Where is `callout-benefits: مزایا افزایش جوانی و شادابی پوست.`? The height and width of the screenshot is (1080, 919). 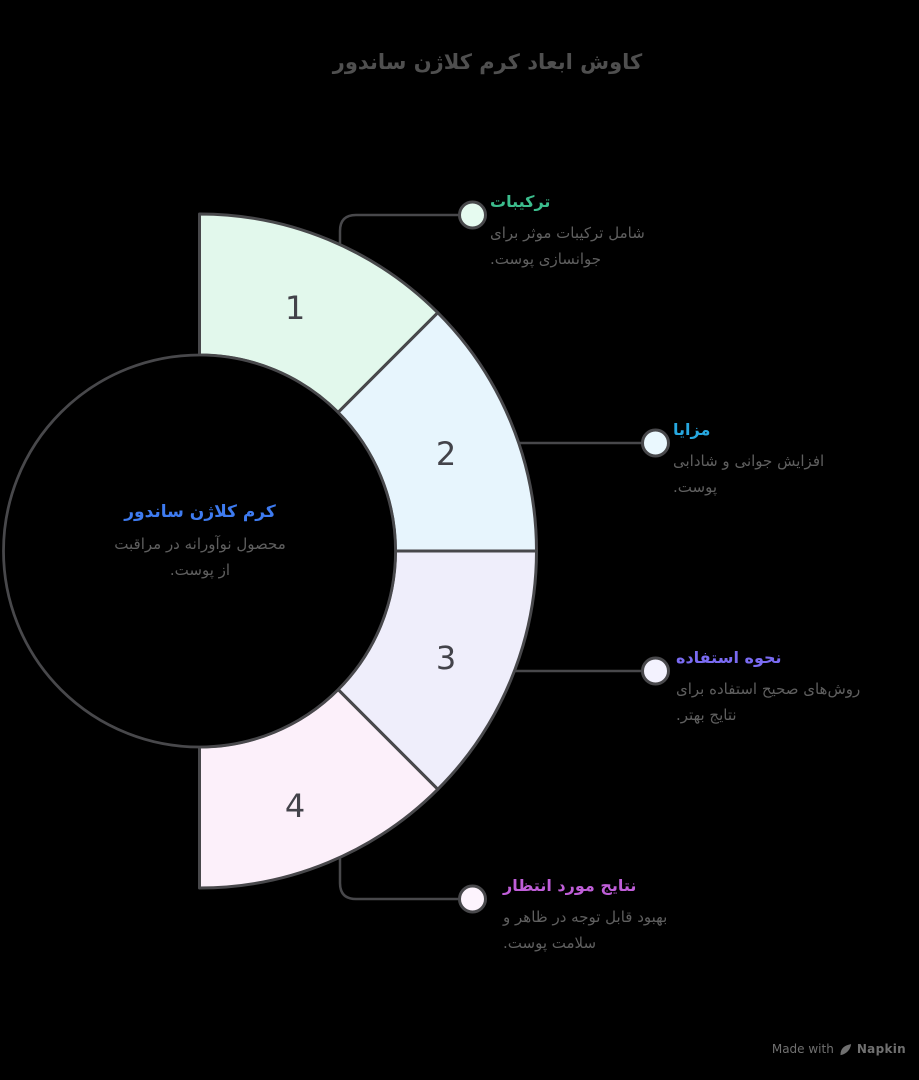
callout-benefits: مزایا افزایش جوانی و شادابی پوست. is located at coordinates (752, 460).